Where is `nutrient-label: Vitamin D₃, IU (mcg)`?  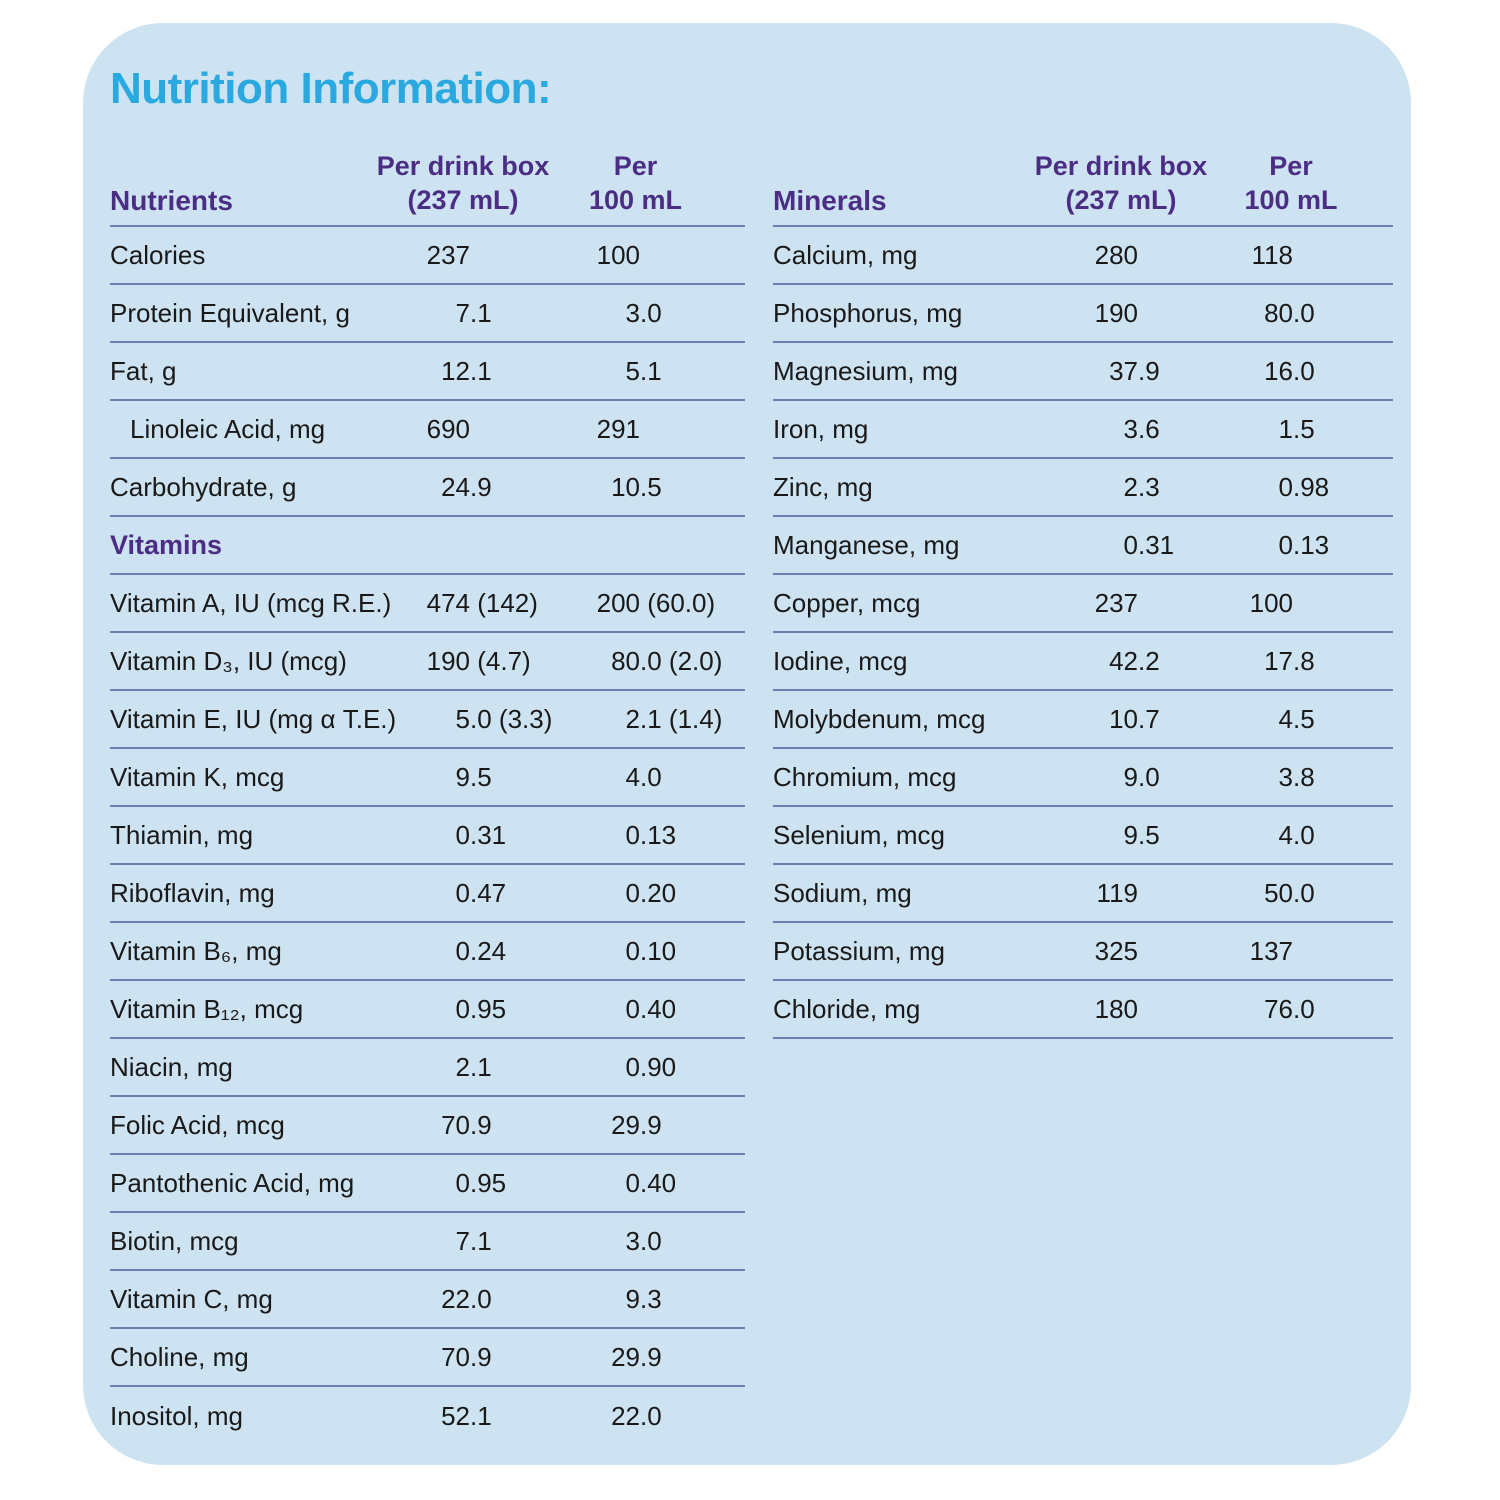
nutrient-label: Vitamin D₃, IU (mcg) is located at coordinates (228, 660).